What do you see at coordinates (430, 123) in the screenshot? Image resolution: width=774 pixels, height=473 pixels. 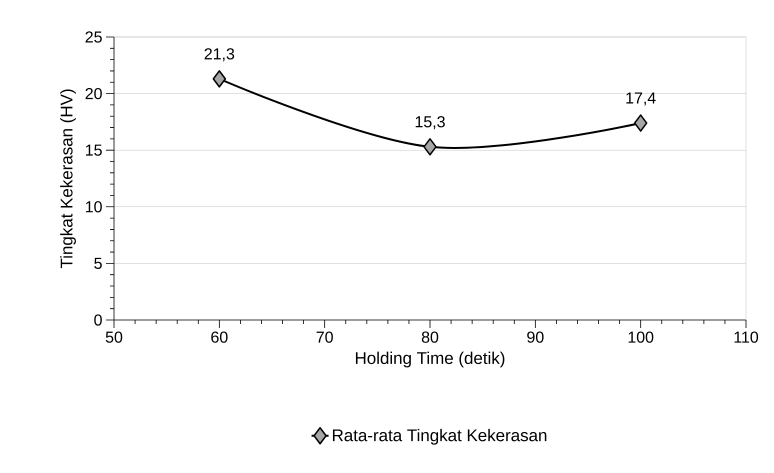 I see `data-label: 15,3` at bounding box center [430, 123].